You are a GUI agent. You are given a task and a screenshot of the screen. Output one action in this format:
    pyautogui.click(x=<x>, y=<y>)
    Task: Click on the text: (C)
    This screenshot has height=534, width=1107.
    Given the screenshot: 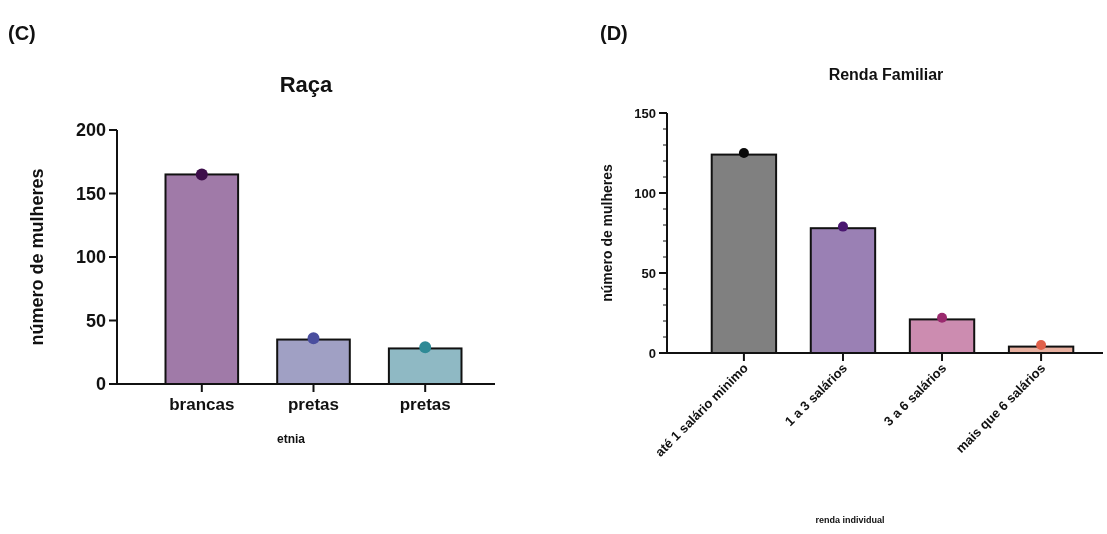 What is the action you would take?
    pyautogui.click(x=22, y=33)
    